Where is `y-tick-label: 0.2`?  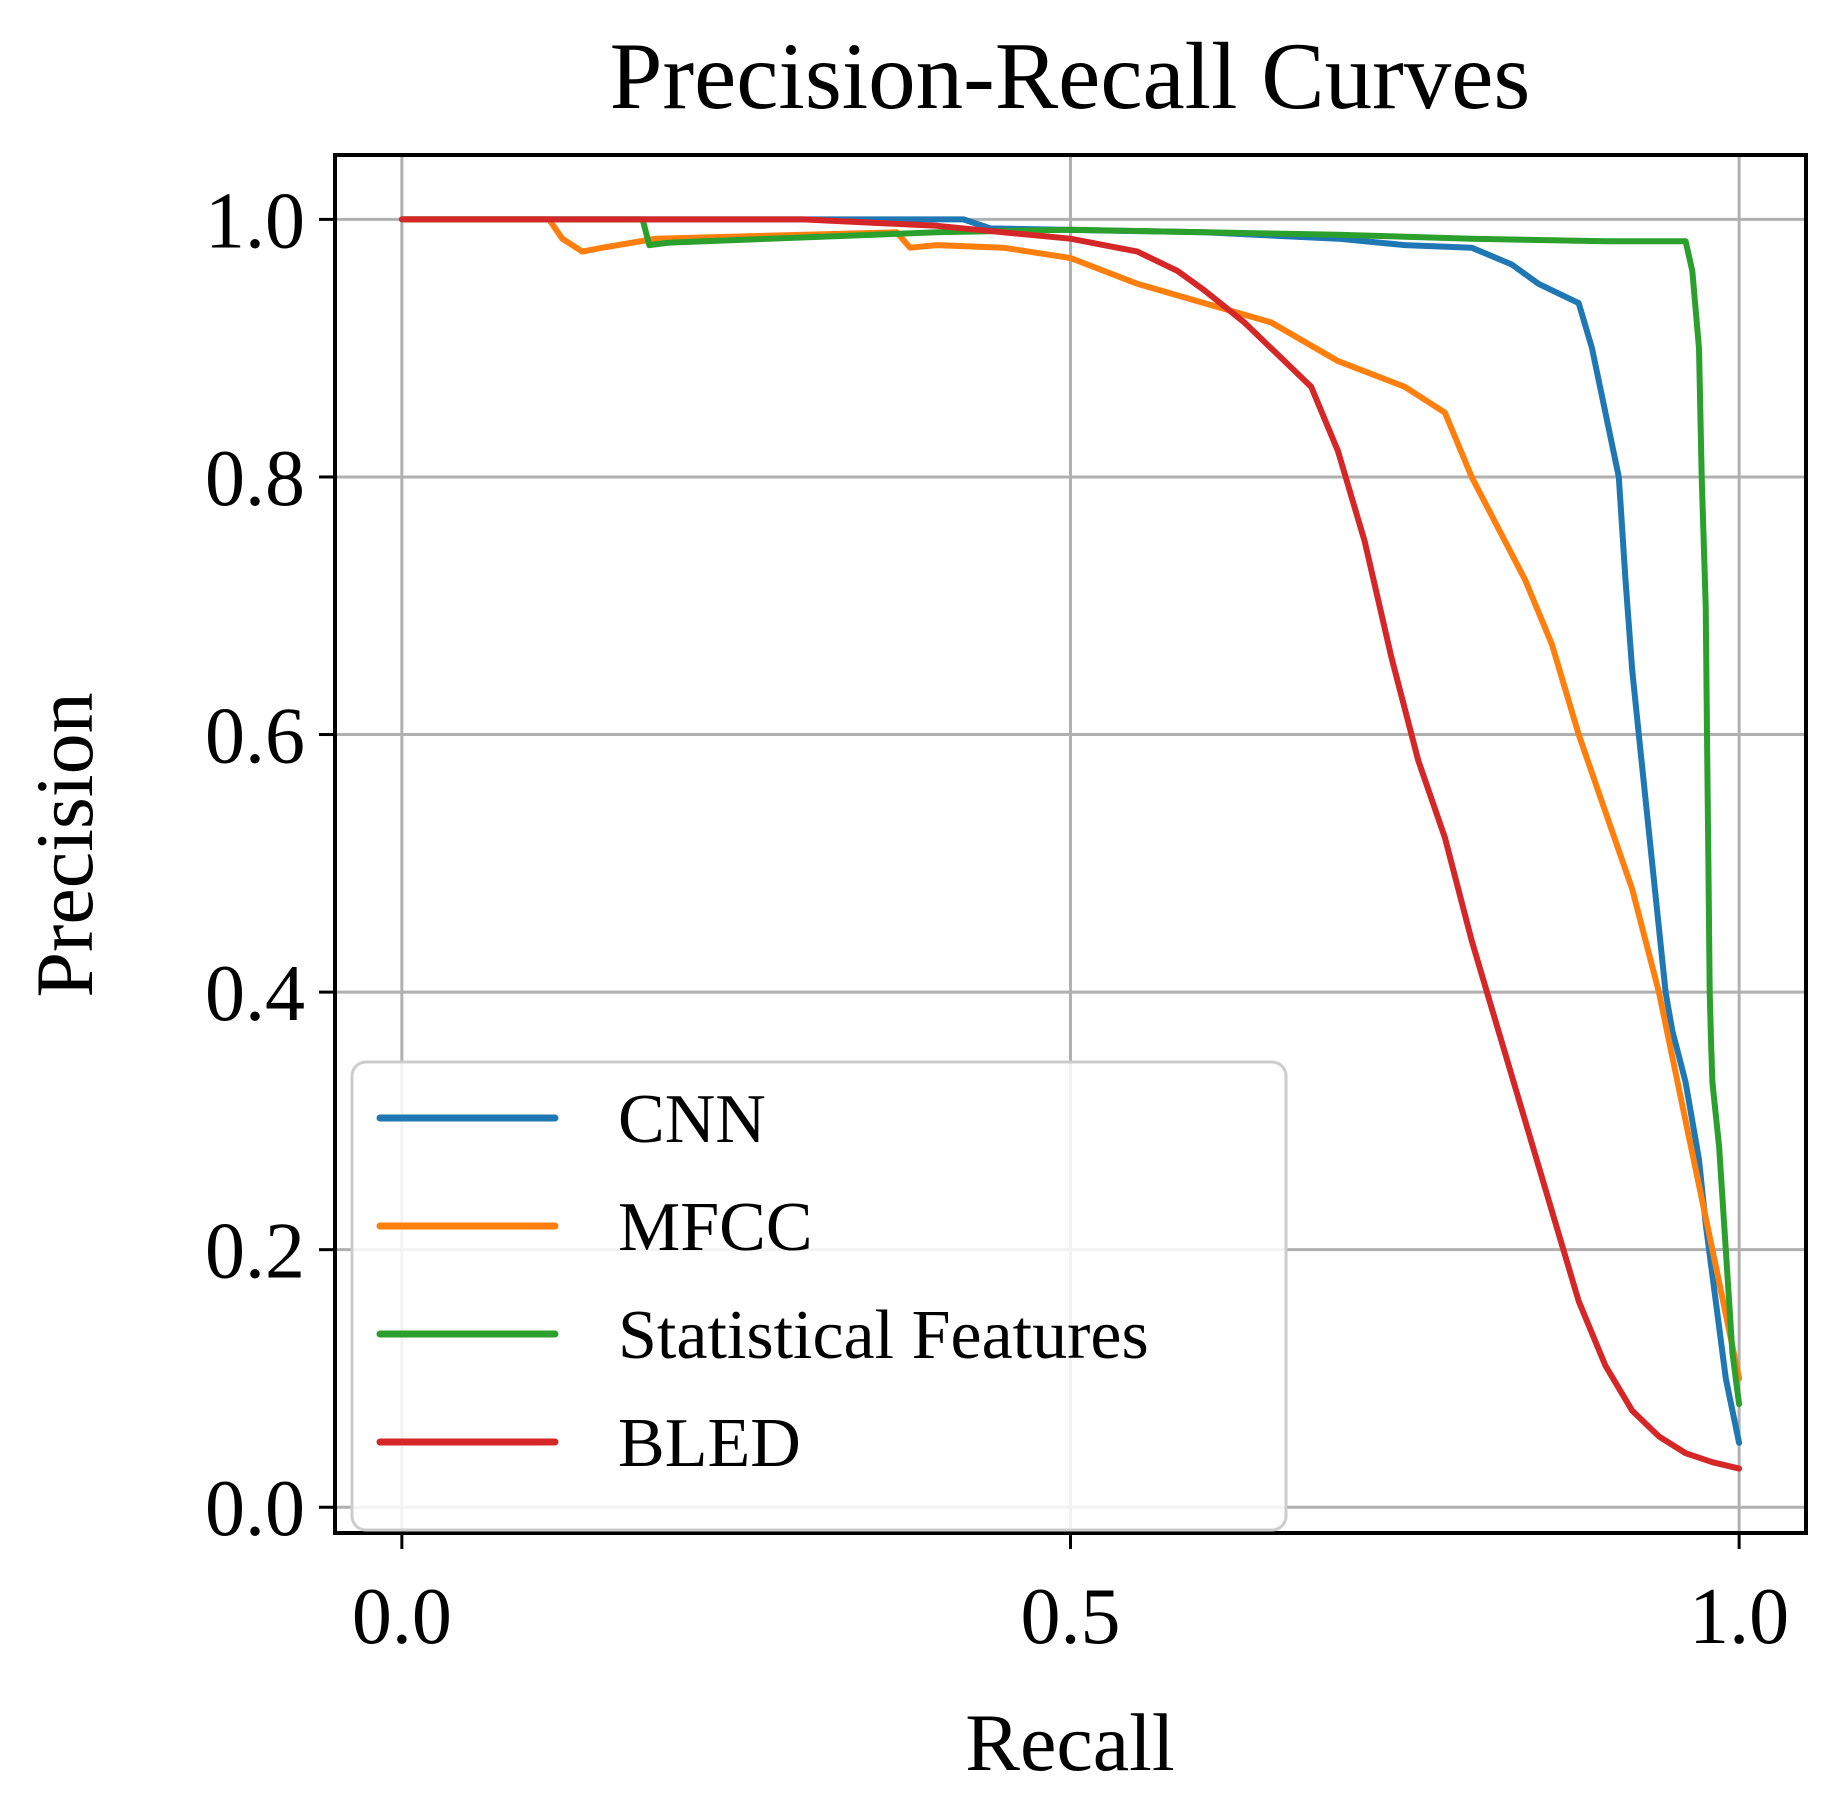 y-tick-label: 0.2 is located at coordinates (255, 1252).